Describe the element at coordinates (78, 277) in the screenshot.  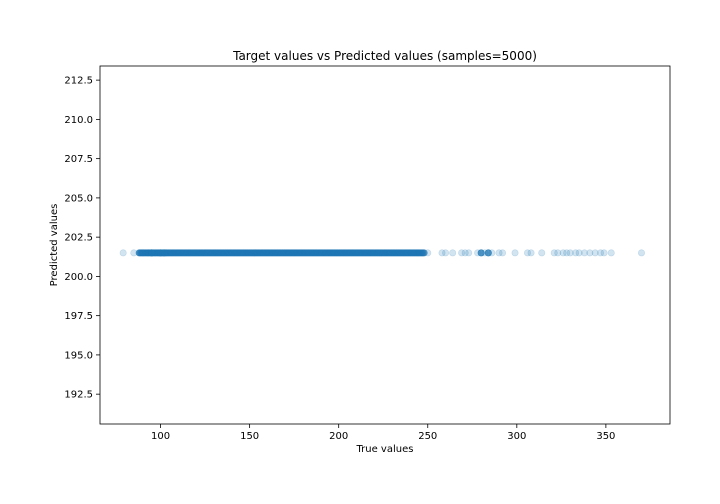
I see `y-tick-label: 200.0` at that location.